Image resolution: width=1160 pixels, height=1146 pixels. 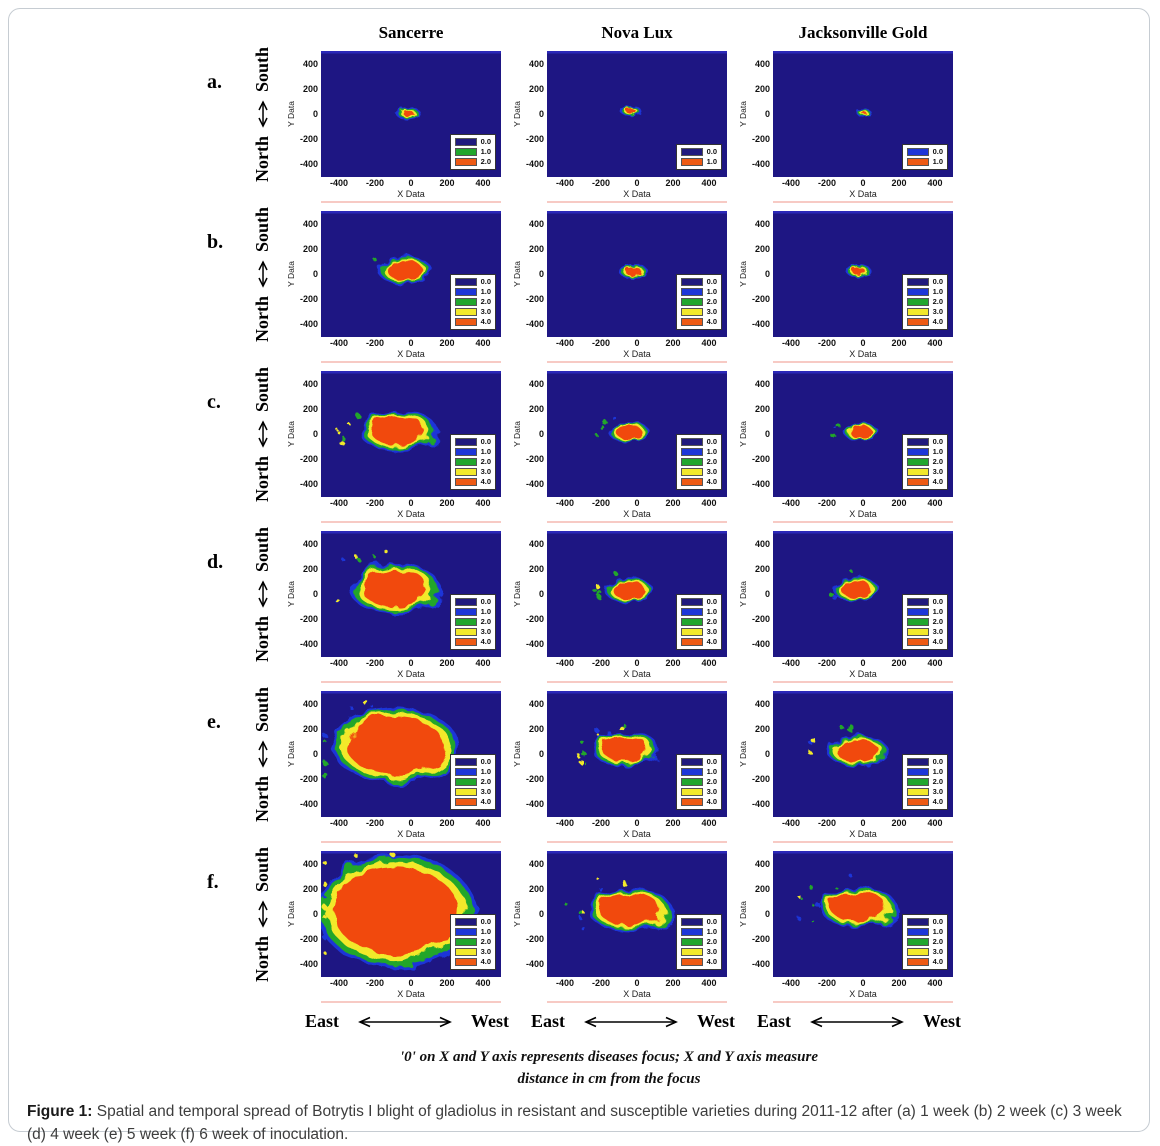 What do you see at coordinates (224, 767) in the screenshot?
I see `row-label: e.` at bounding box center [224, 767].